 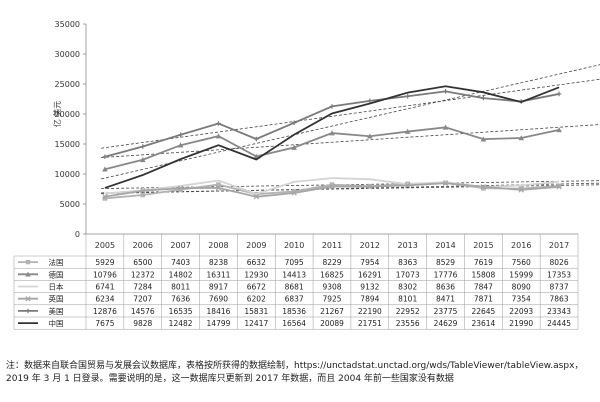 What do you see at coordinates (181, 311) in the screenshot?
I see `data-label: 16535` at bounding box center [181, 311].